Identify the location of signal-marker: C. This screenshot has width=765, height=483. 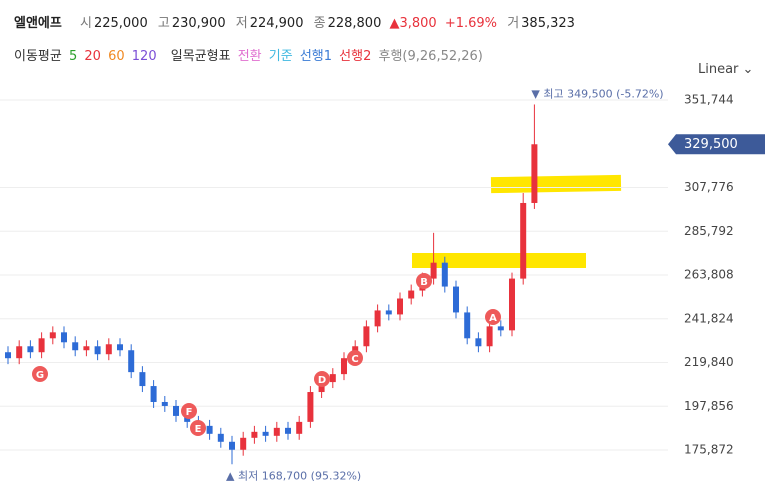
(355, 358).